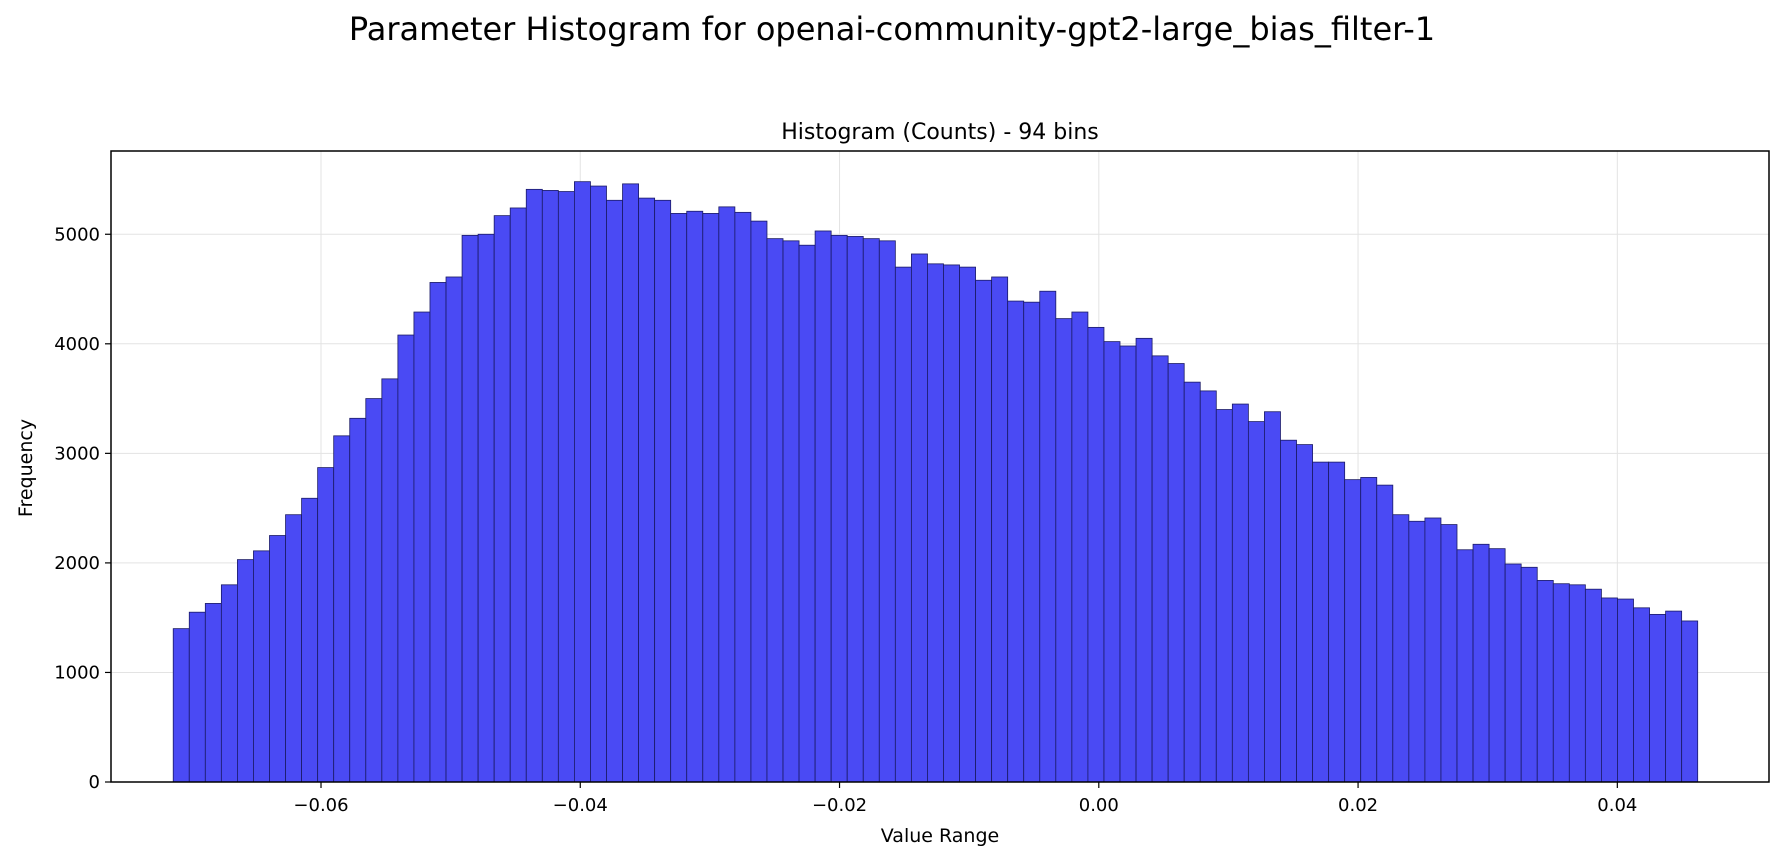 This screenshot has height=860, width=1784. Describe the element at coordinates (580, 805) in the screenshot. I see `x-tick-label: −0.04` at that location.